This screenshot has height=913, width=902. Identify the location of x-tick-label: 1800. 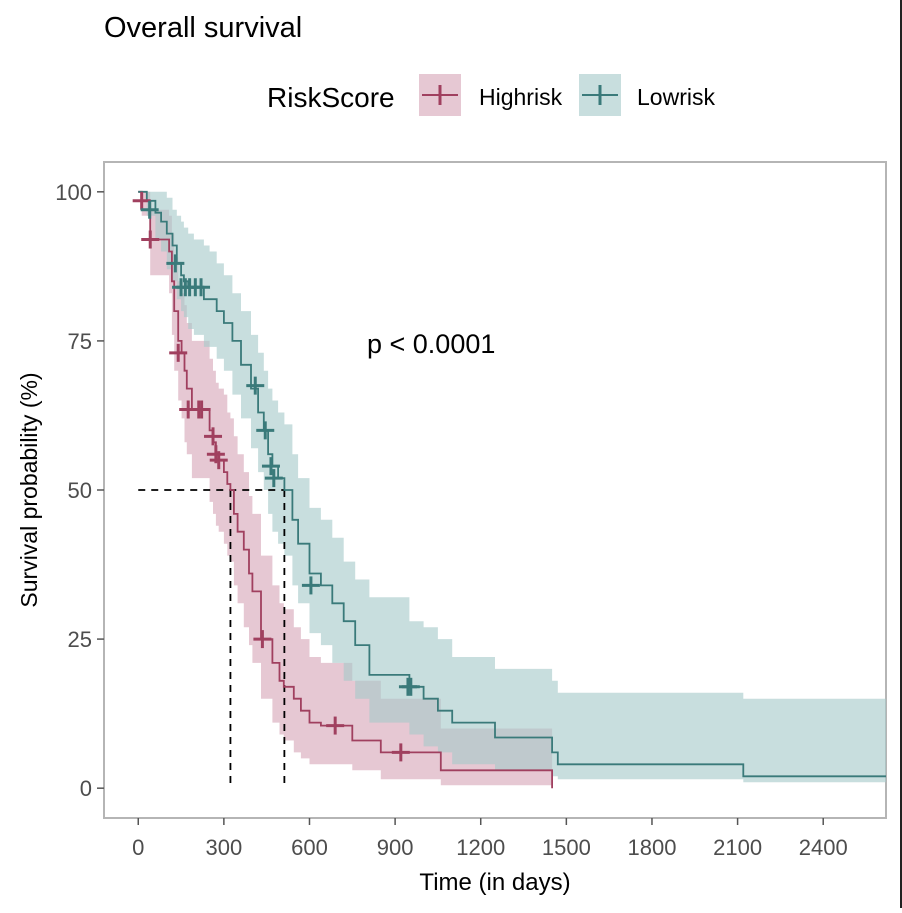
(651, 847).